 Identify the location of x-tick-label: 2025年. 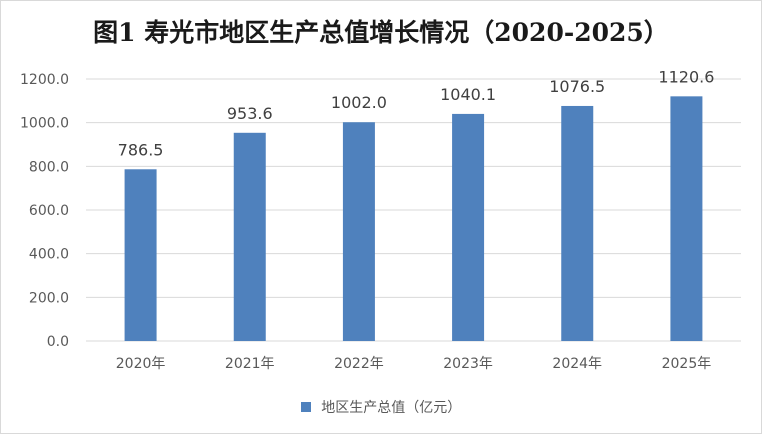
(687, 364).